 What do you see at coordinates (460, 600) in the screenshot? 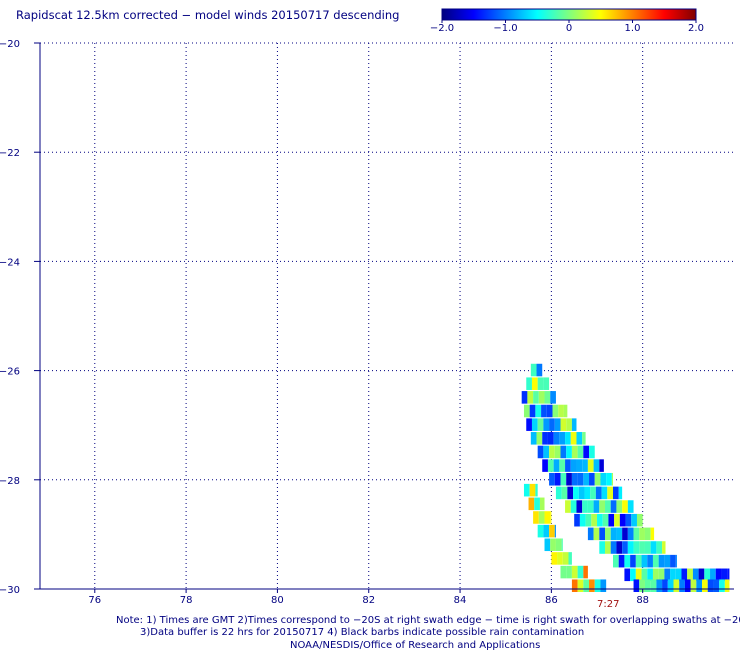
I see `x-tick-label: 84` at bounding box center [460, 600].